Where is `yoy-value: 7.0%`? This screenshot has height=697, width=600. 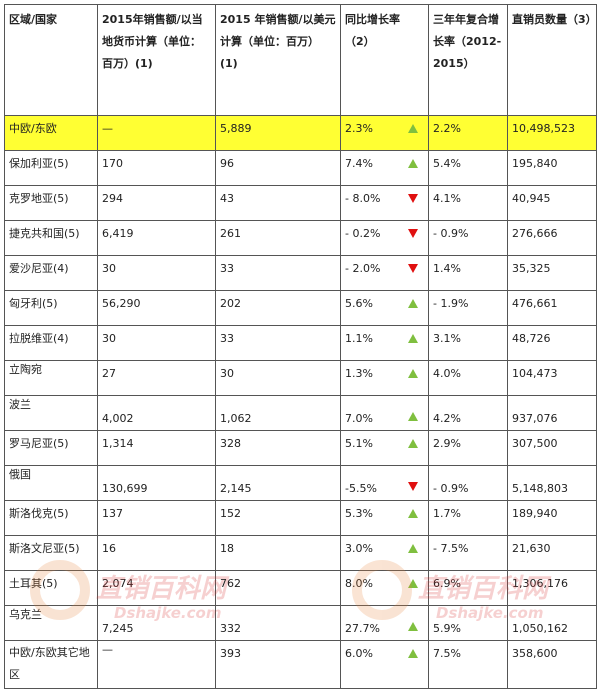 yoy-value: 7.0% is located at coordinates (359, 418).